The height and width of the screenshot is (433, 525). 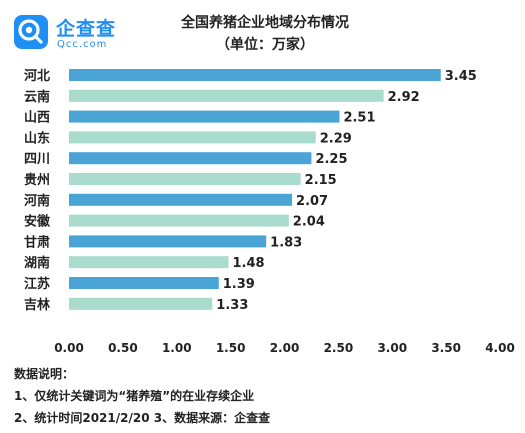 I want to click on category-label: 贵州, so click(x=37, y=180).